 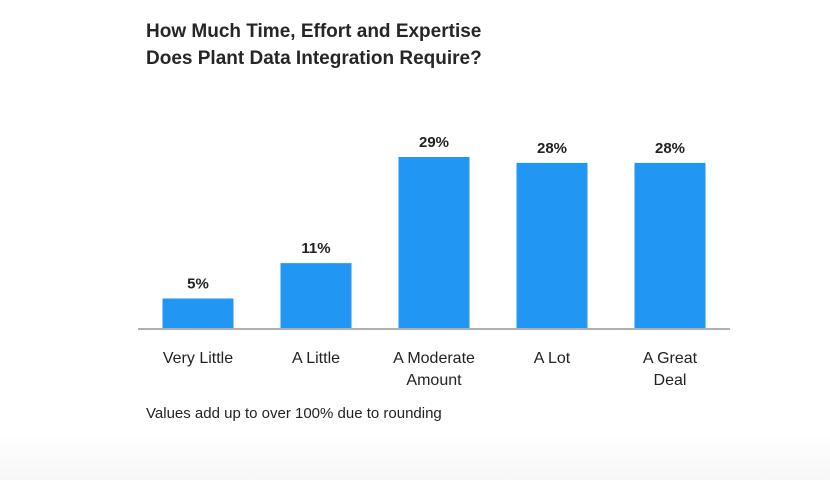 What do you see at coordinates (316, 358) in the screenshot?
I see `category-label-2: A Little` at bounding box center [316, 358].